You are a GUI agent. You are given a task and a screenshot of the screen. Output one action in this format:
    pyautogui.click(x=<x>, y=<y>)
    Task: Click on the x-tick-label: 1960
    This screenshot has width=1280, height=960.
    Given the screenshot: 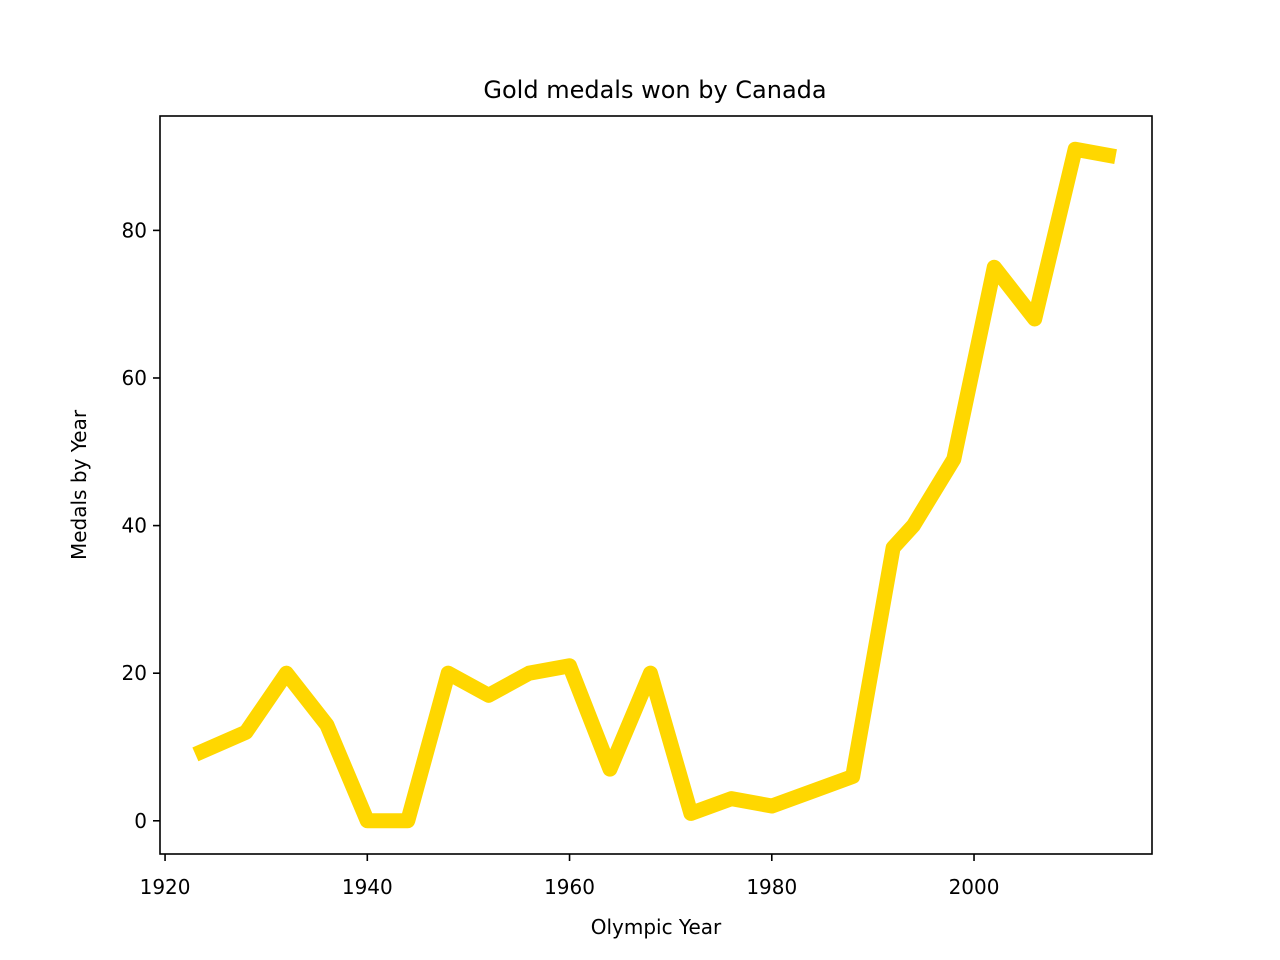 What is the action you would take?
    pyautogui.click(x=569, y=887)
    